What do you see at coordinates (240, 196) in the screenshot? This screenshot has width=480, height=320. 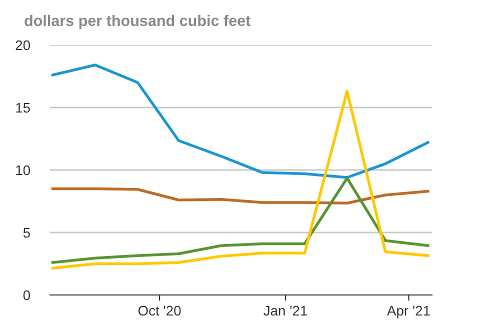 I see `line-series` at bounding box center [240, 196].